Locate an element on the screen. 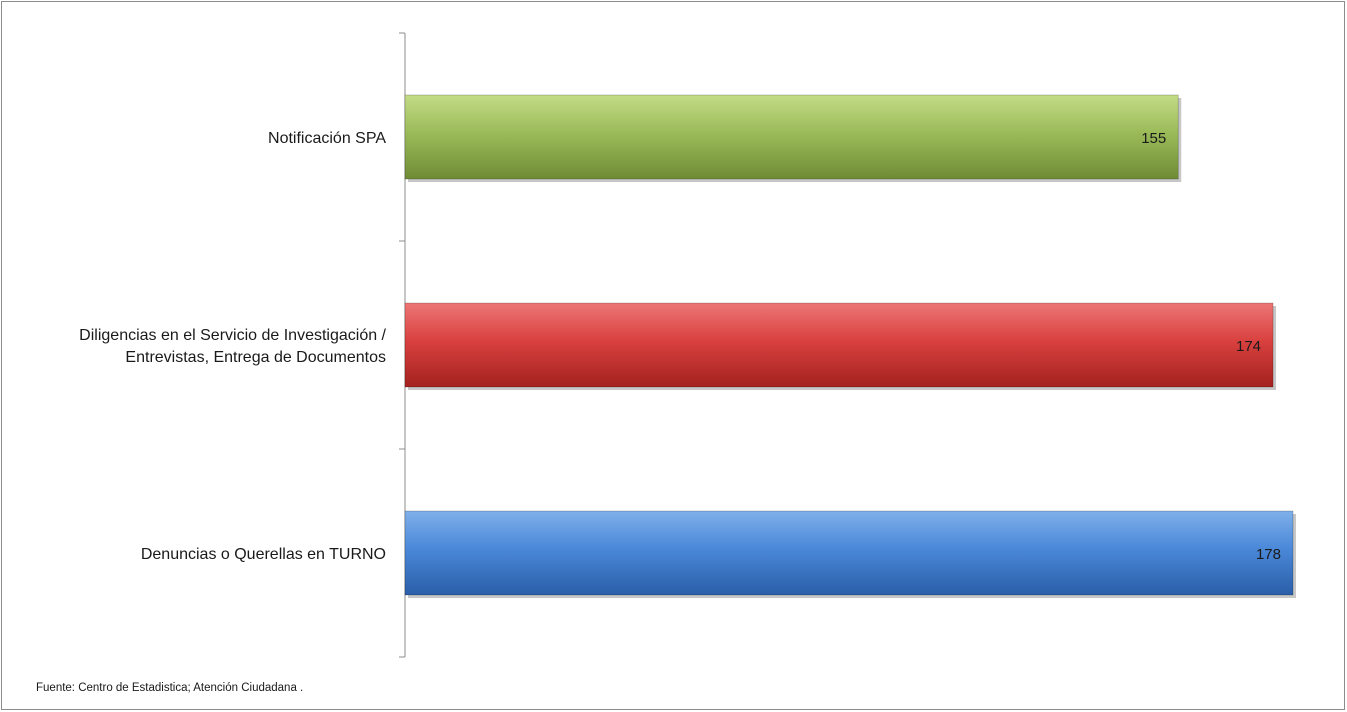  data-label: 178 is located at coordinates (1268, 554).